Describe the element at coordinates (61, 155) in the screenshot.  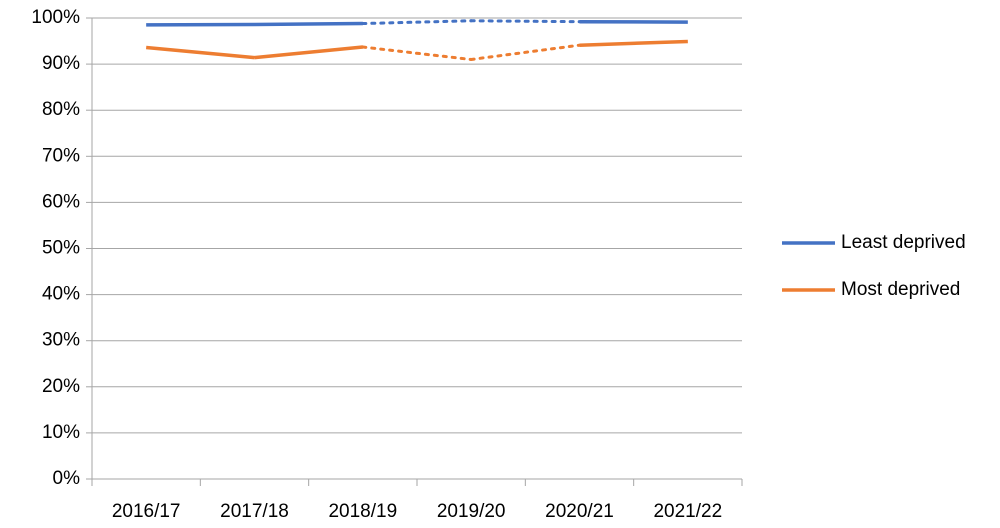
I see `y-tick-label: 70%` at that location.